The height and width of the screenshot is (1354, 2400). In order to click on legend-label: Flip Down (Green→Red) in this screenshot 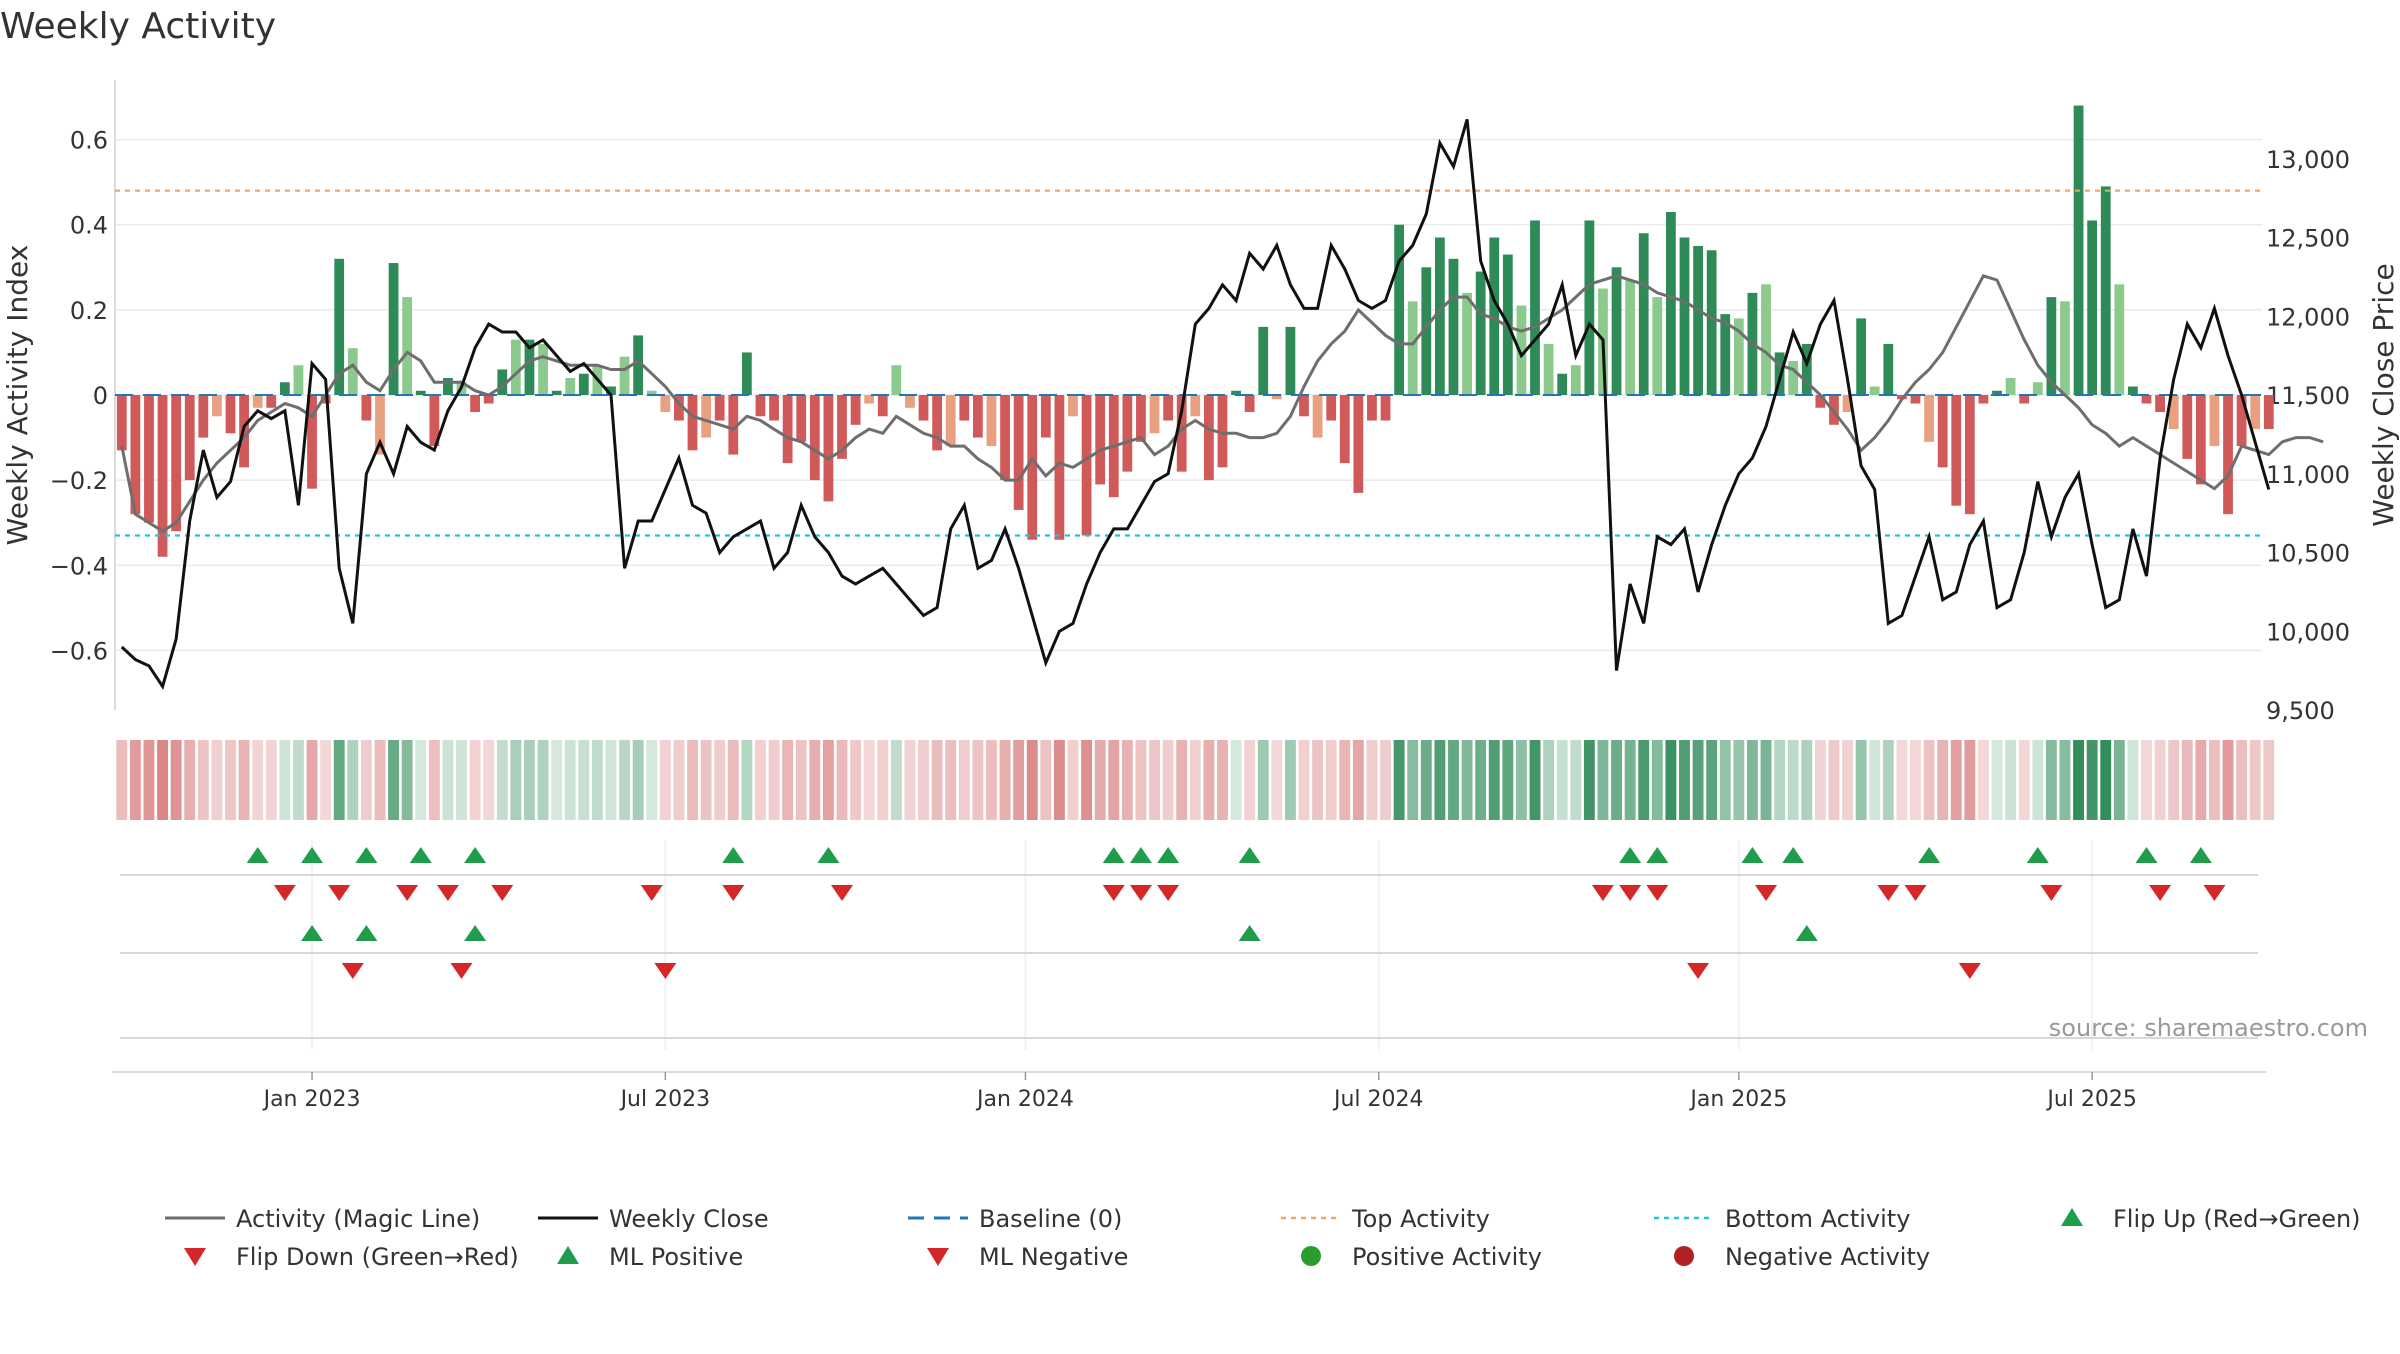, I will do `click(377, 1257)`.